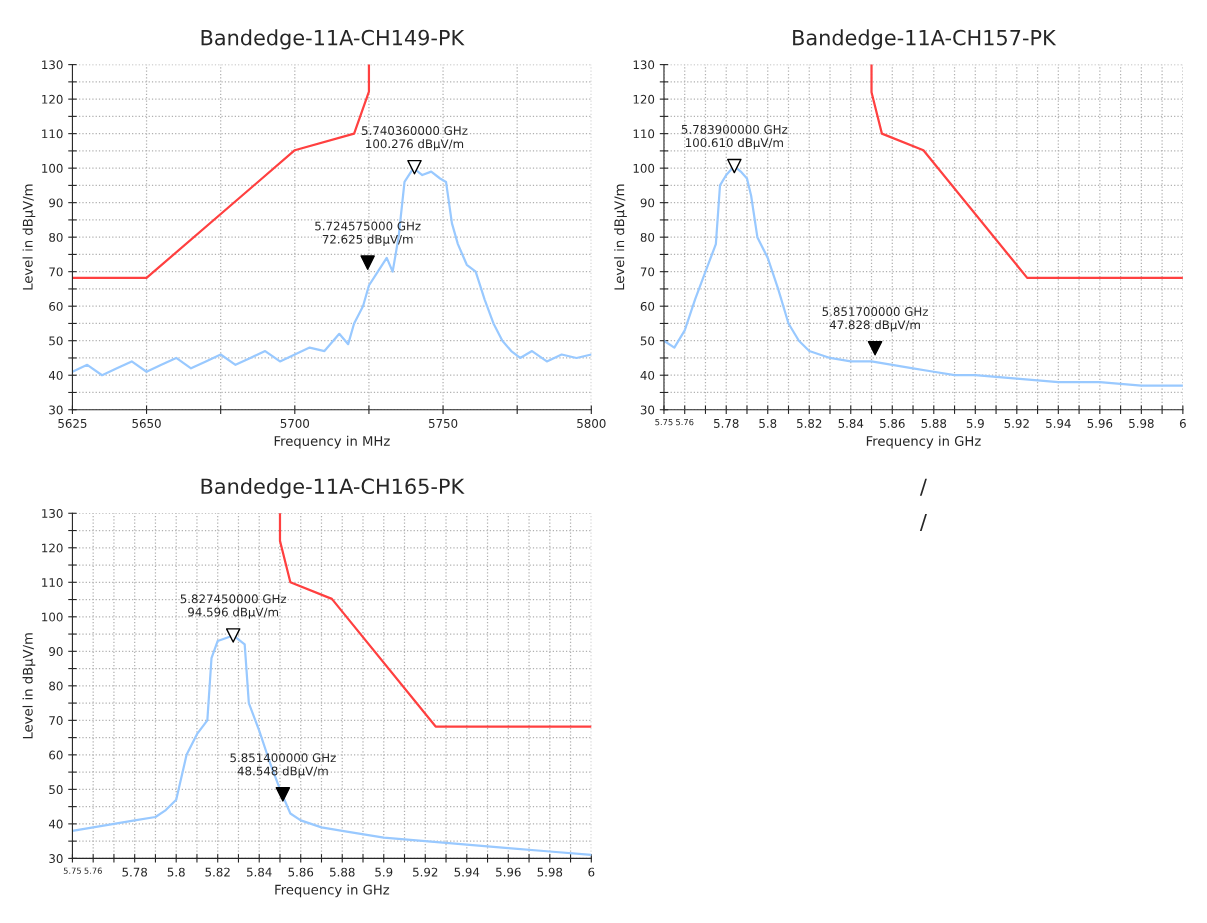 The height and width of the screenshot is (923, 1207). Describe the element at coordinates (734, 137) in the screenshot. I see `annotation: 5.783900000 GHz 100.610 dBµV/m` at that location.